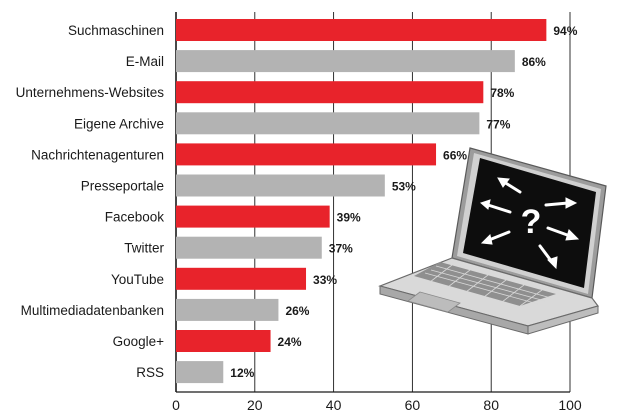  Describe the element at coordinates (377, 404) in the screenshot. I see `x-axis: 0 20 40 60 80 100` at that location.